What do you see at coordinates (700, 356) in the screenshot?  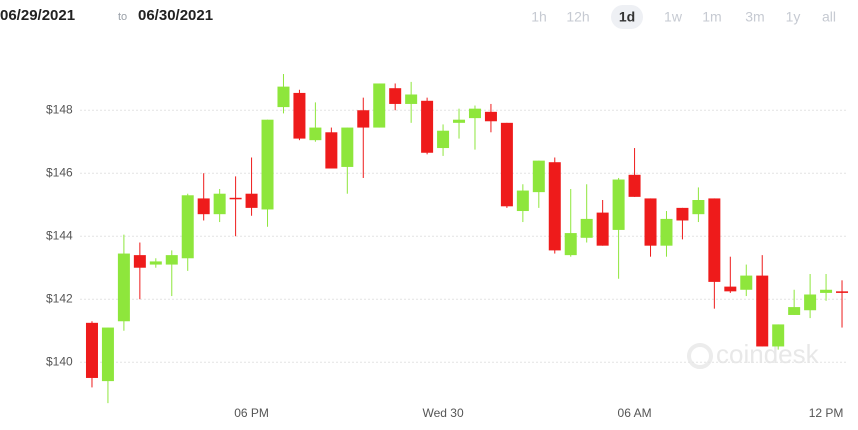 I see `watermark-icon` at bounding box center [700, 356].